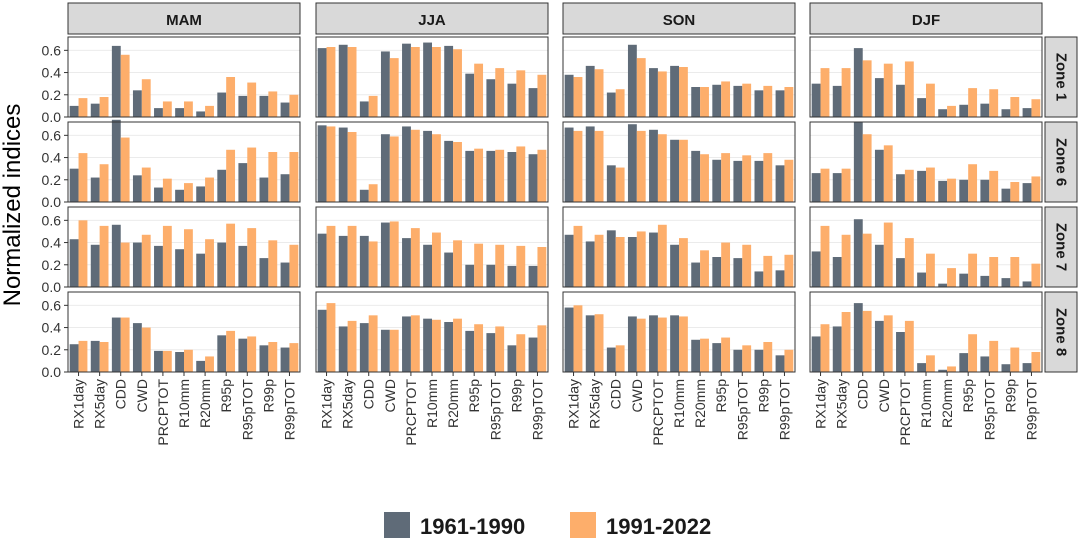 The image size is (1080, 556). What do you see at coordinates (231, 175) in the screenshot?
I see `bar-1991-2022-r95p` at bounding box center [231, 175].